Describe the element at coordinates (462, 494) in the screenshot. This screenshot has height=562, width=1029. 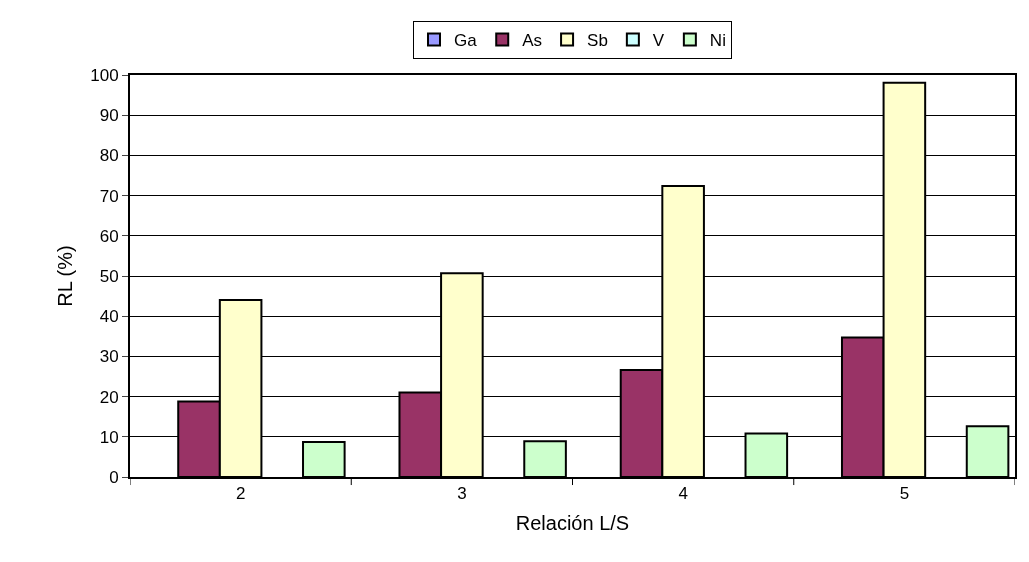
I see `x-tick-label: 3` at that location.